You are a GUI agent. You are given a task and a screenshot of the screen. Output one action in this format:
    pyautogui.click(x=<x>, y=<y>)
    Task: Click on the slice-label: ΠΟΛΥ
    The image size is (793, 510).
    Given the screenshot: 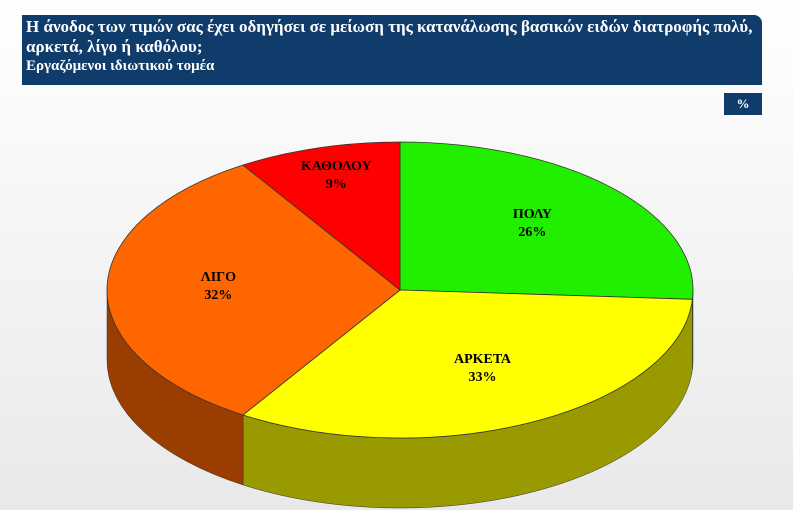 What is the action you would take?
    pyautogui.click(x=532, y=214)
    